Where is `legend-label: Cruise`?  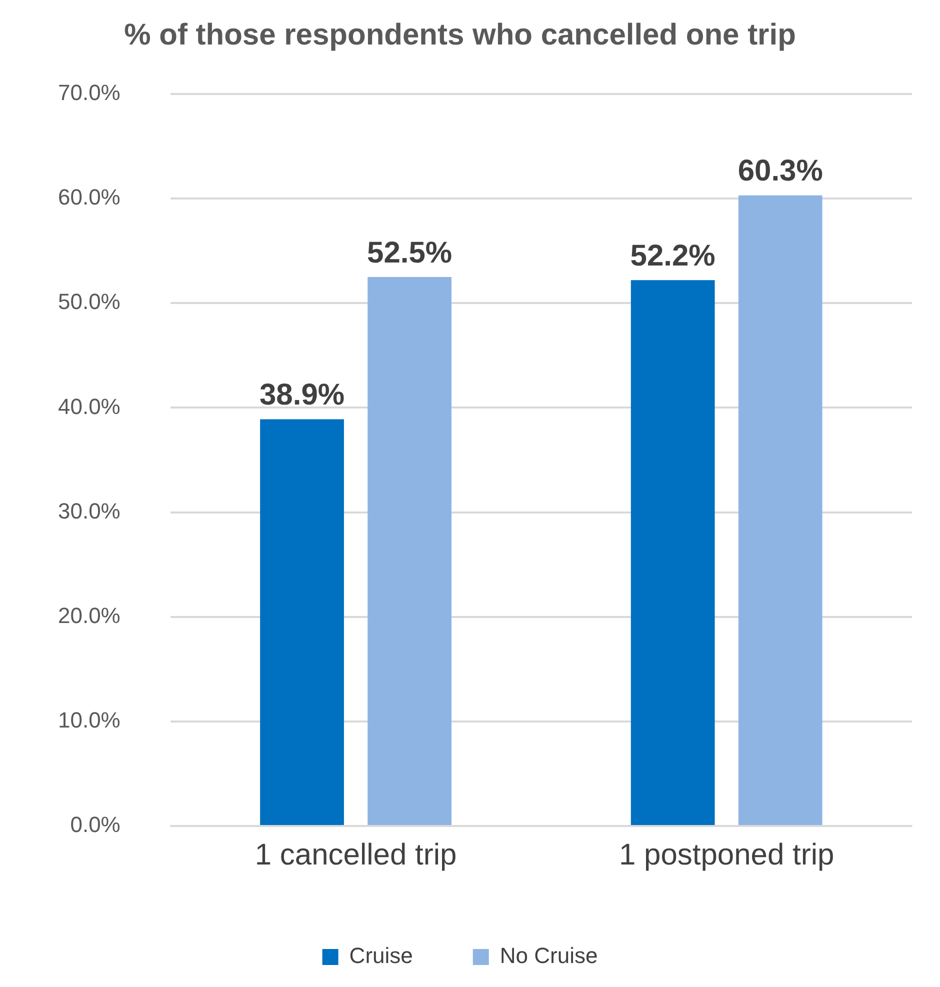
legend-label: Cruise is located at coordinates (381, 955).